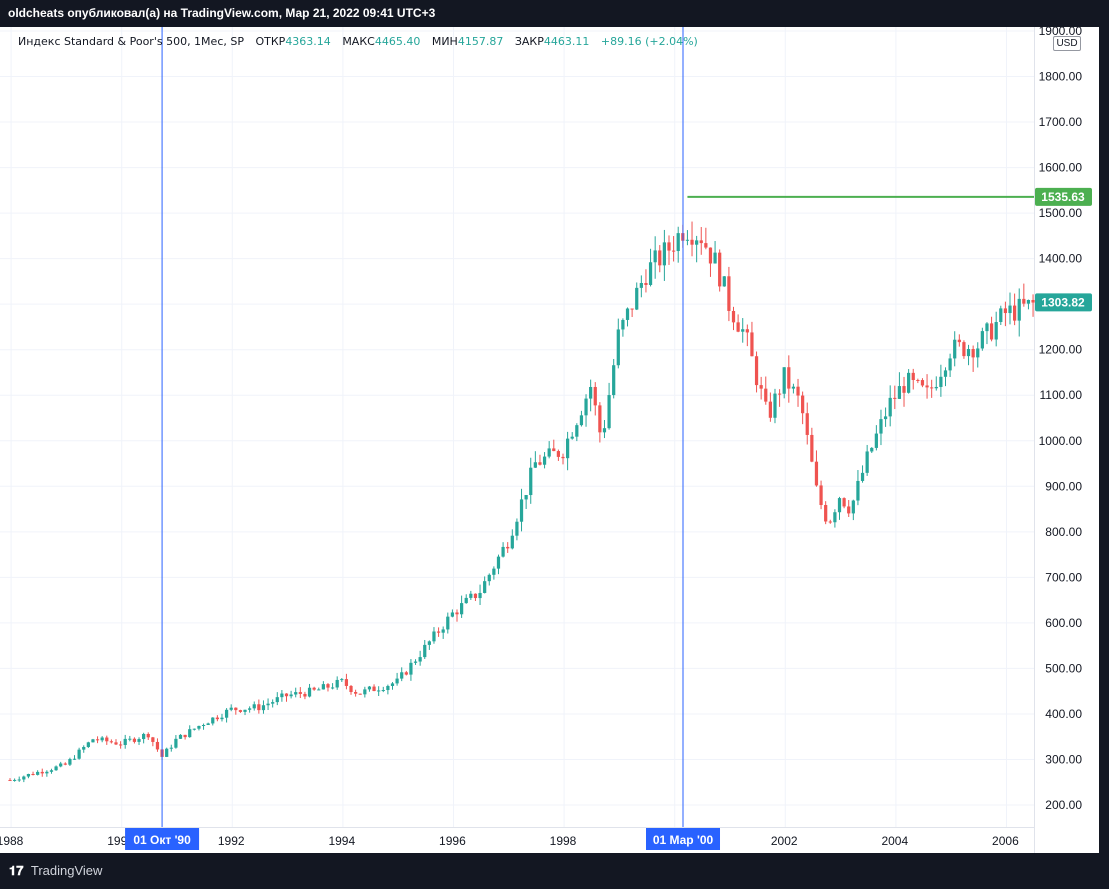  I want to click on y-tick-label: 1800.00, so click(1061, 77).